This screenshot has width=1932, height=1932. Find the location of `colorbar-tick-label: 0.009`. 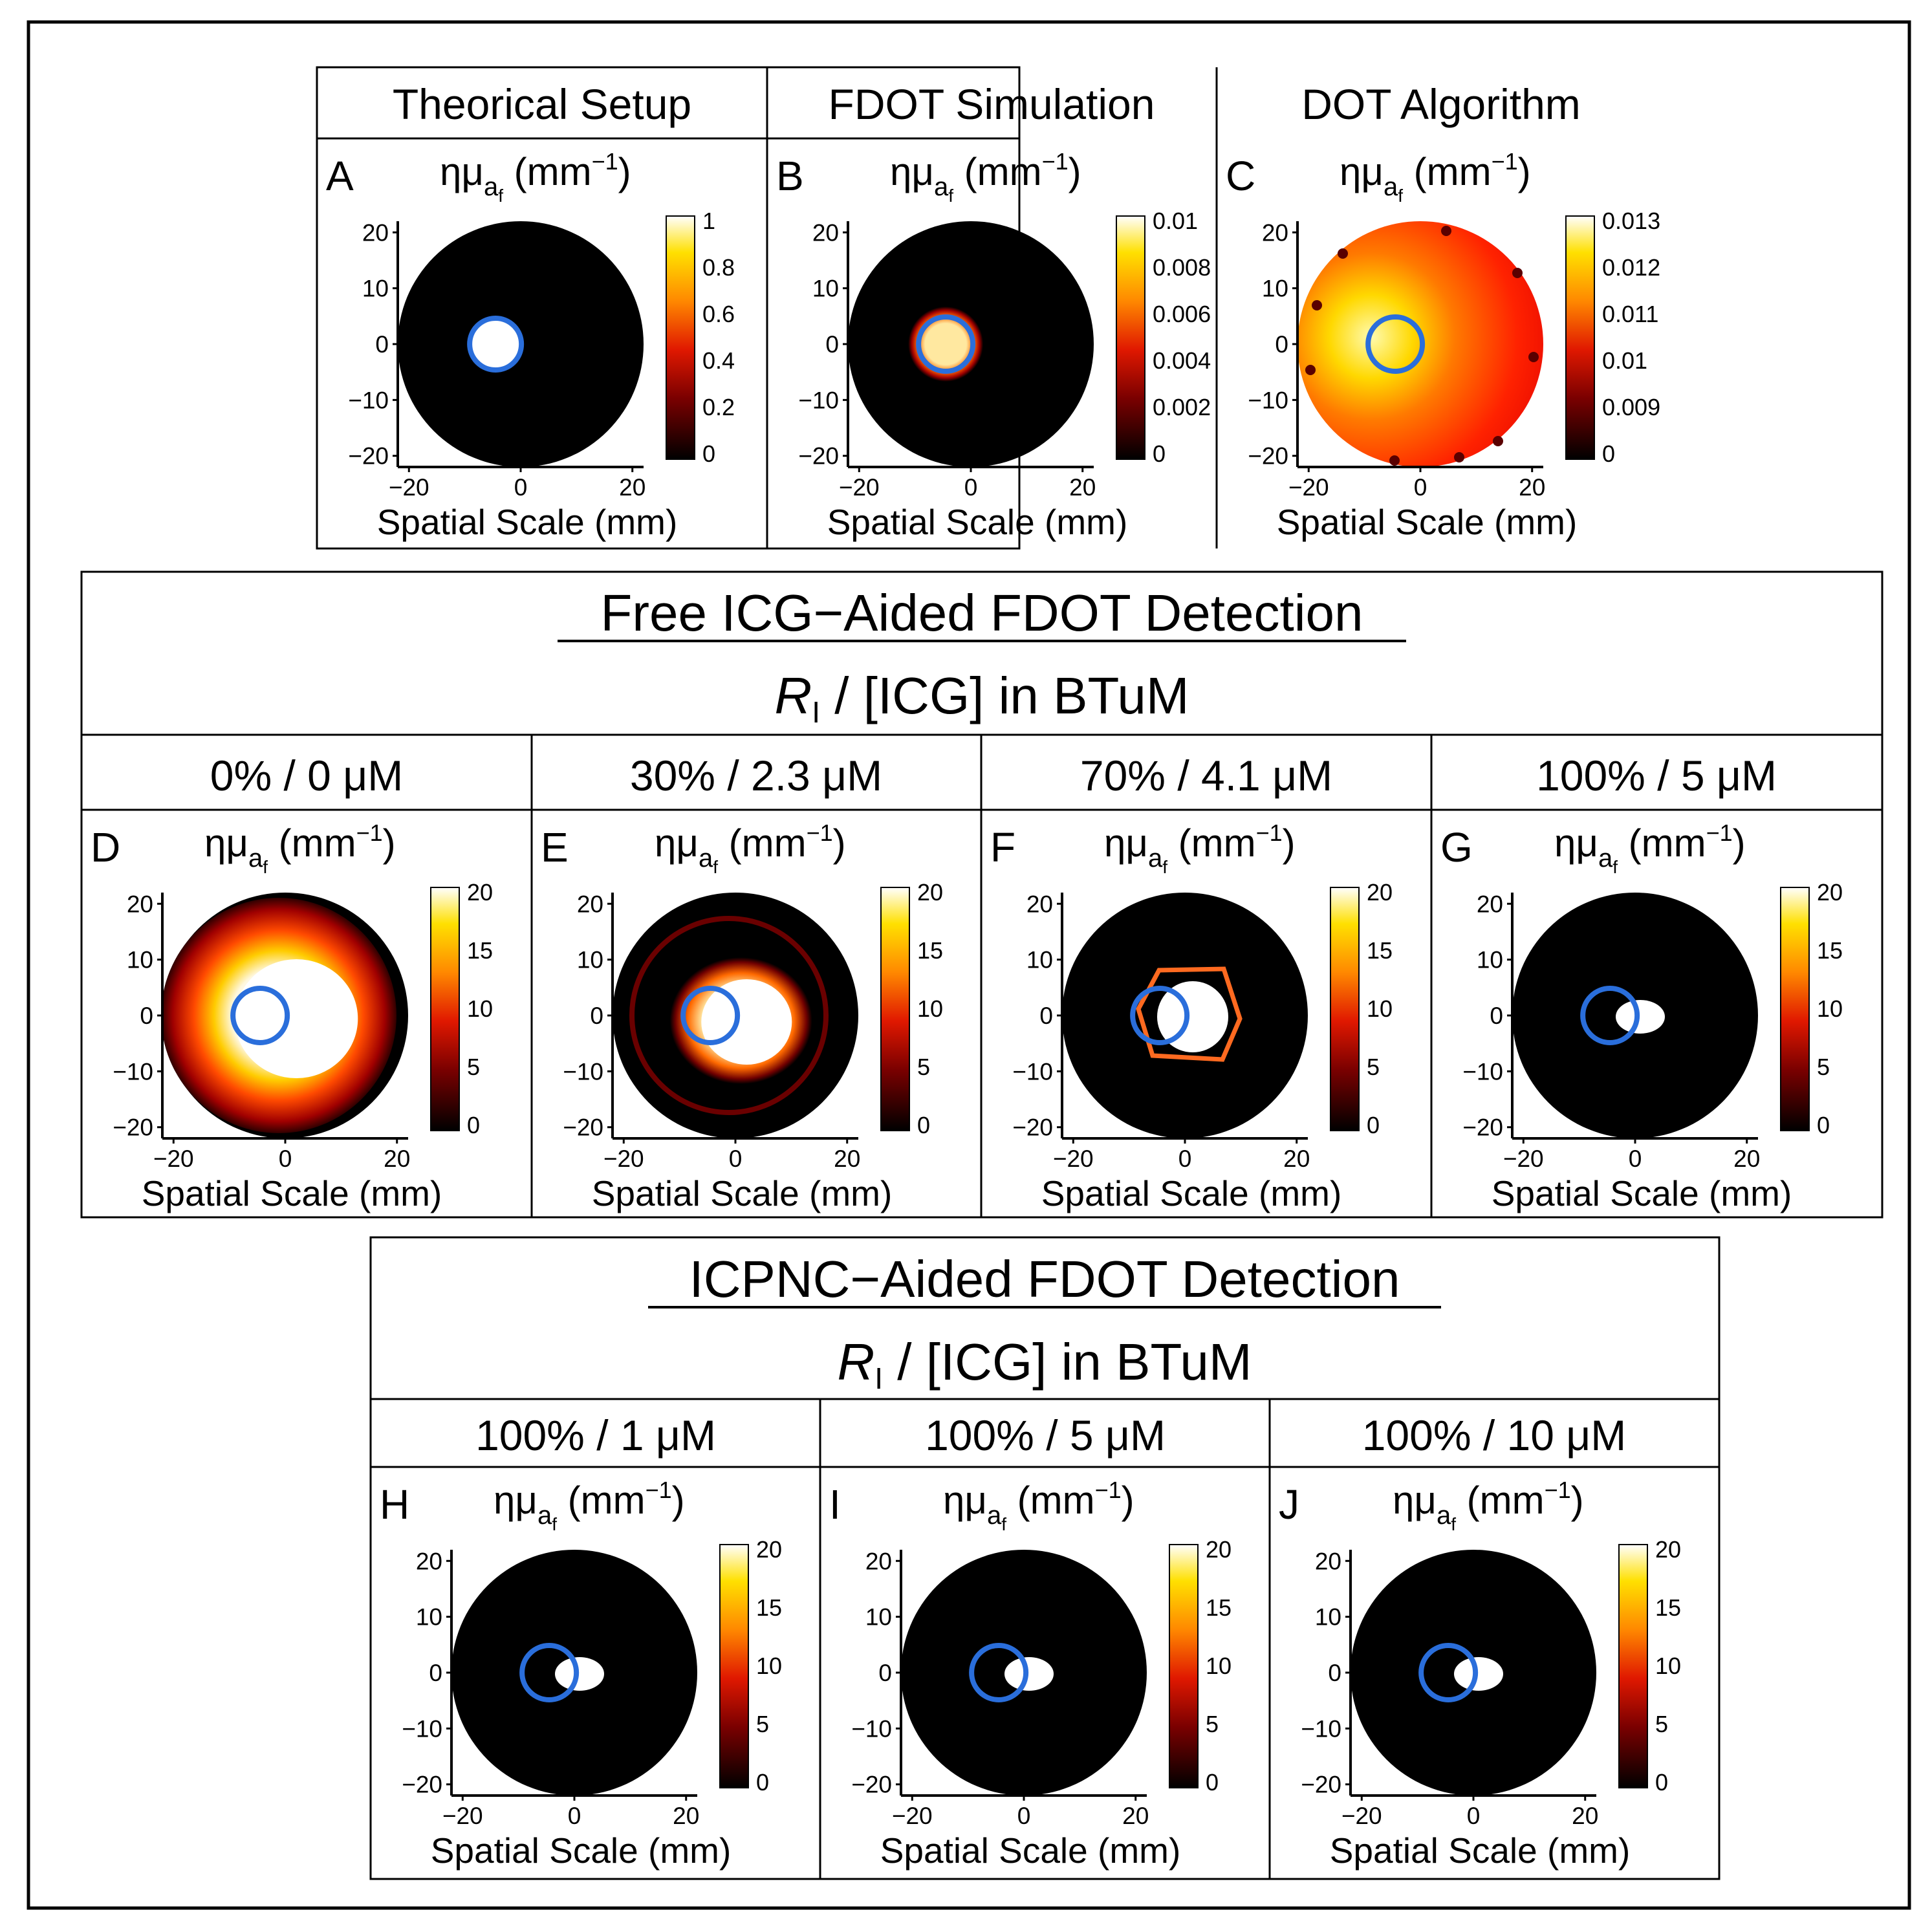

colorbar-tick-label: 0.009 is located at coordinates (1631, 407).